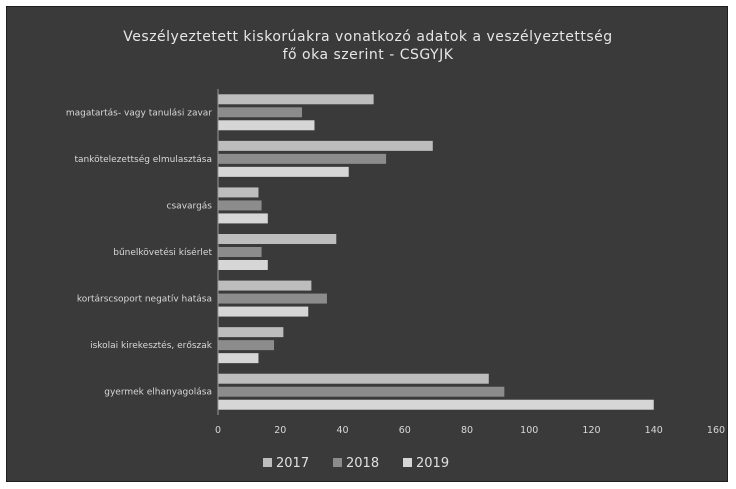 The image size is (736, 489). I want to click on x-tick-label: 0, so click(218, 430).